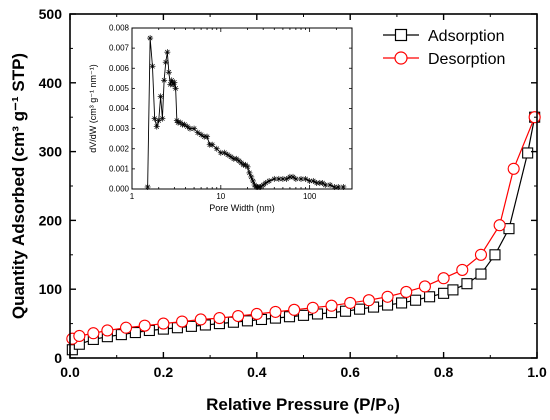 Image resolution: width=550 pixels, height=420 pixels. I want to click on x-axis-title: Relative Pressure (P/P₀), so click(303, 404).